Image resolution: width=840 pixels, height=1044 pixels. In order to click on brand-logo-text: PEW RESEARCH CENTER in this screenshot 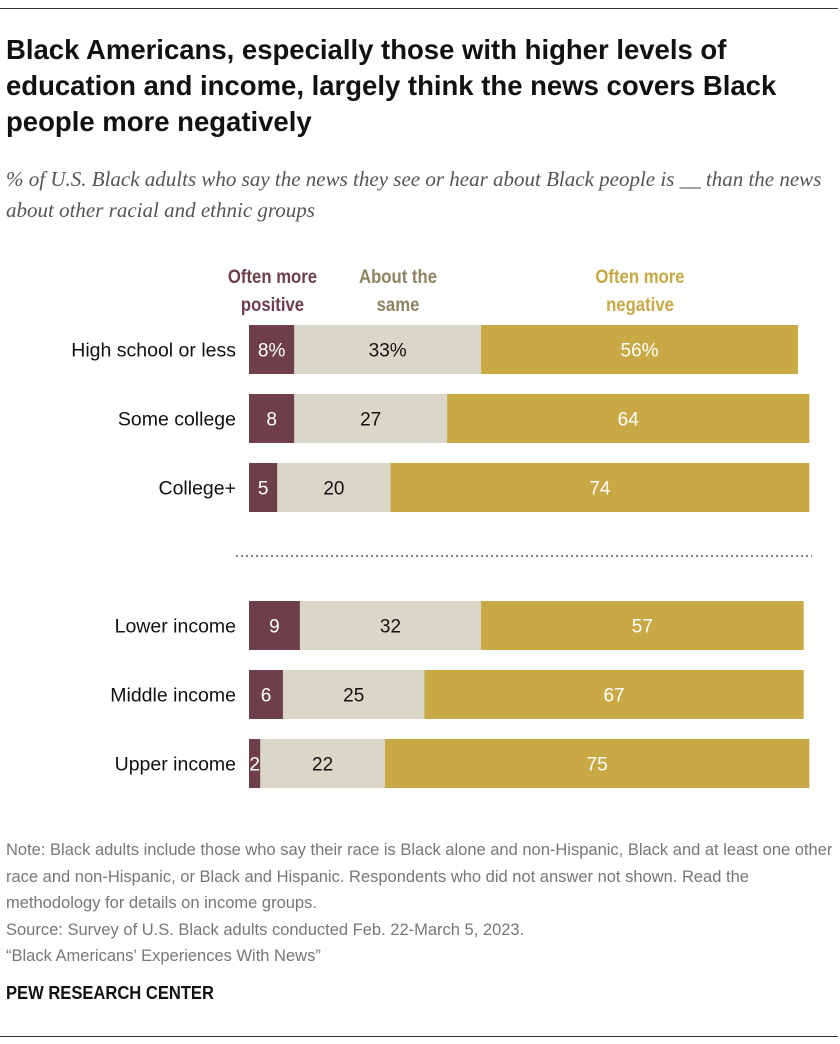, I will do `click(110, 993)`.